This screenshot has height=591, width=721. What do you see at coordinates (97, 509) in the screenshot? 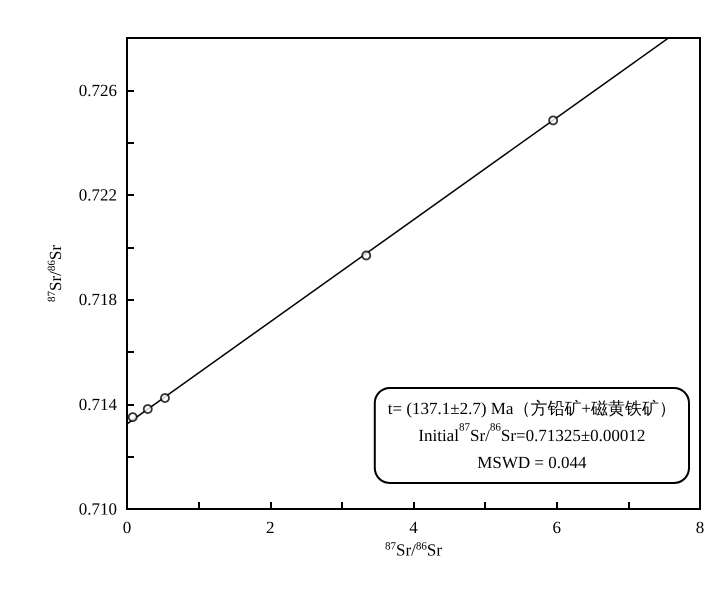
I see `y-tick-label: 0.710` at bounding box center [97, 509].